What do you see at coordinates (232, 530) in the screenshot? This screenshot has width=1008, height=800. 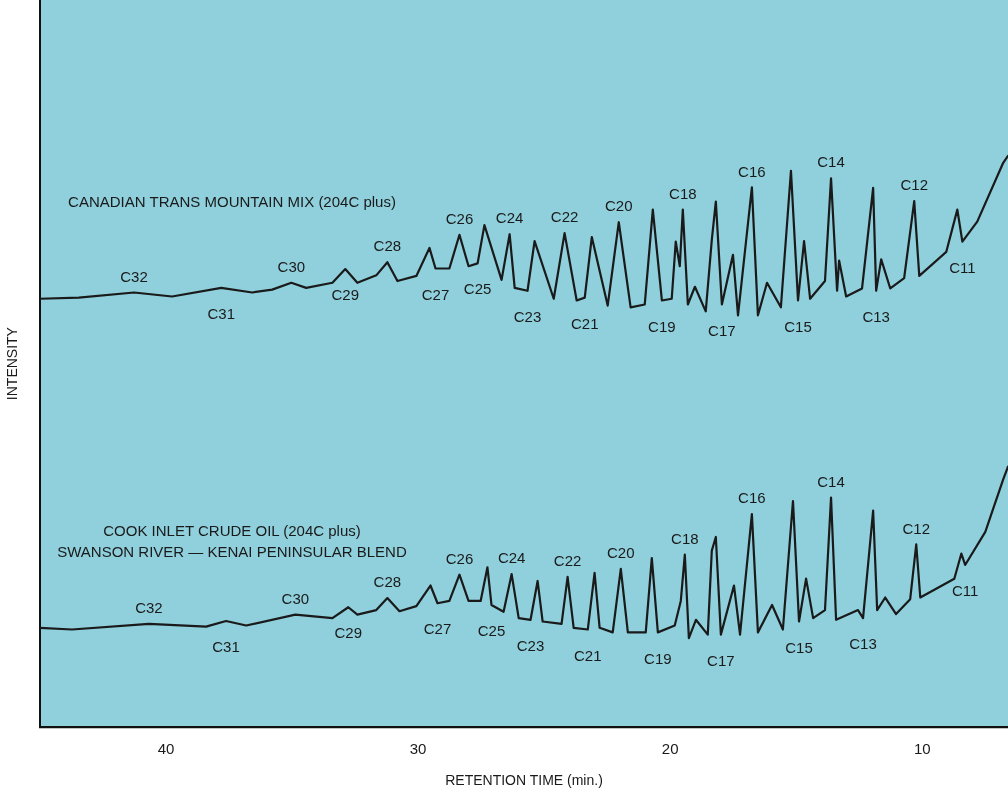 I see `annotation: COOK INLET CRUDE OIL (204C plus)` at bounding box center [232, 530].